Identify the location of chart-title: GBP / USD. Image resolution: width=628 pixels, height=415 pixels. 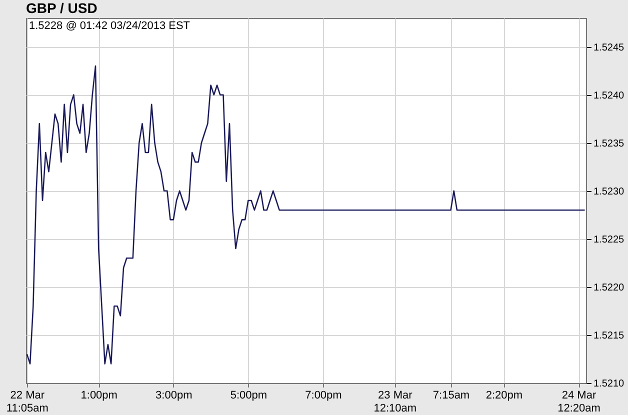
(62, 8).